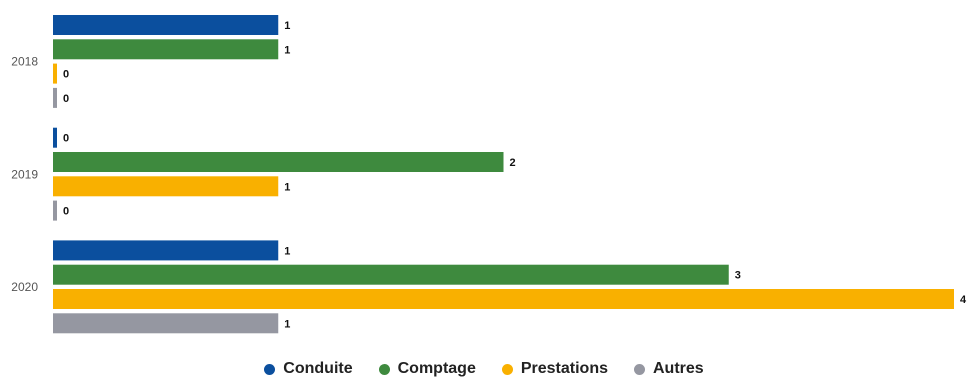 Image resolution: width=968 pixels, height=379 pixels. I want to click on bar-comptage-2020, so click(391, 274).